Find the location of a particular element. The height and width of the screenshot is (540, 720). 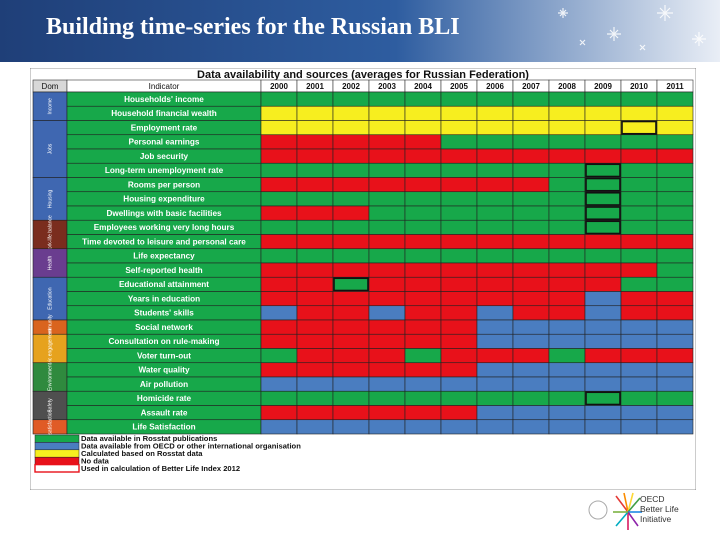

year-header: 2002 is located at coordinates (351, 86).